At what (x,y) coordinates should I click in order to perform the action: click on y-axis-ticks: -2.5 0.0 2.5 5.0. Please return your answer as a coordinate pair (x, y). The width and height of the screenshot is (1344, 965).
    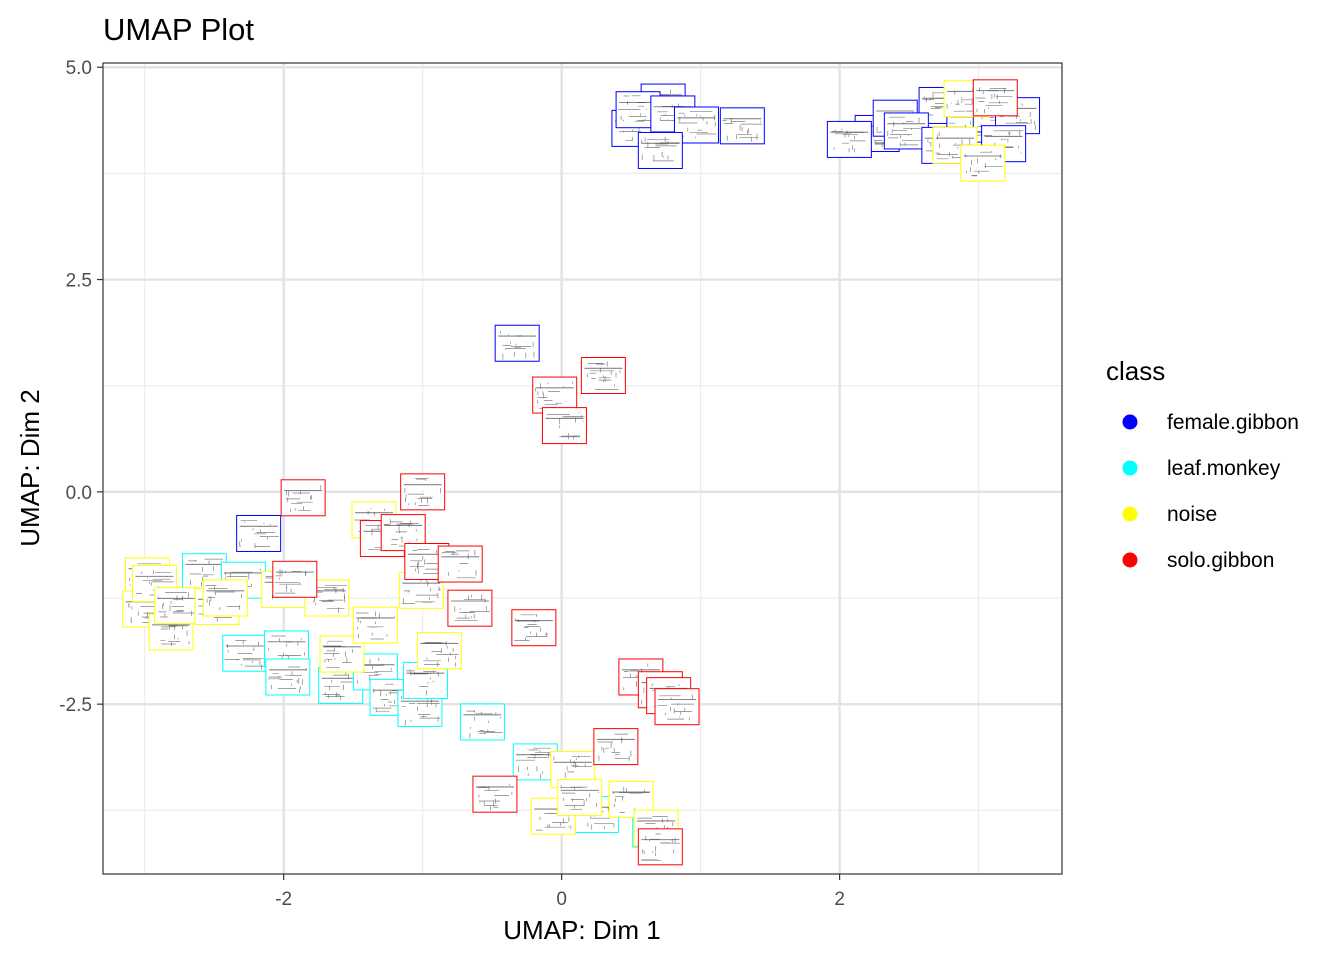
    Looking at the image, I should click on (81, 387).